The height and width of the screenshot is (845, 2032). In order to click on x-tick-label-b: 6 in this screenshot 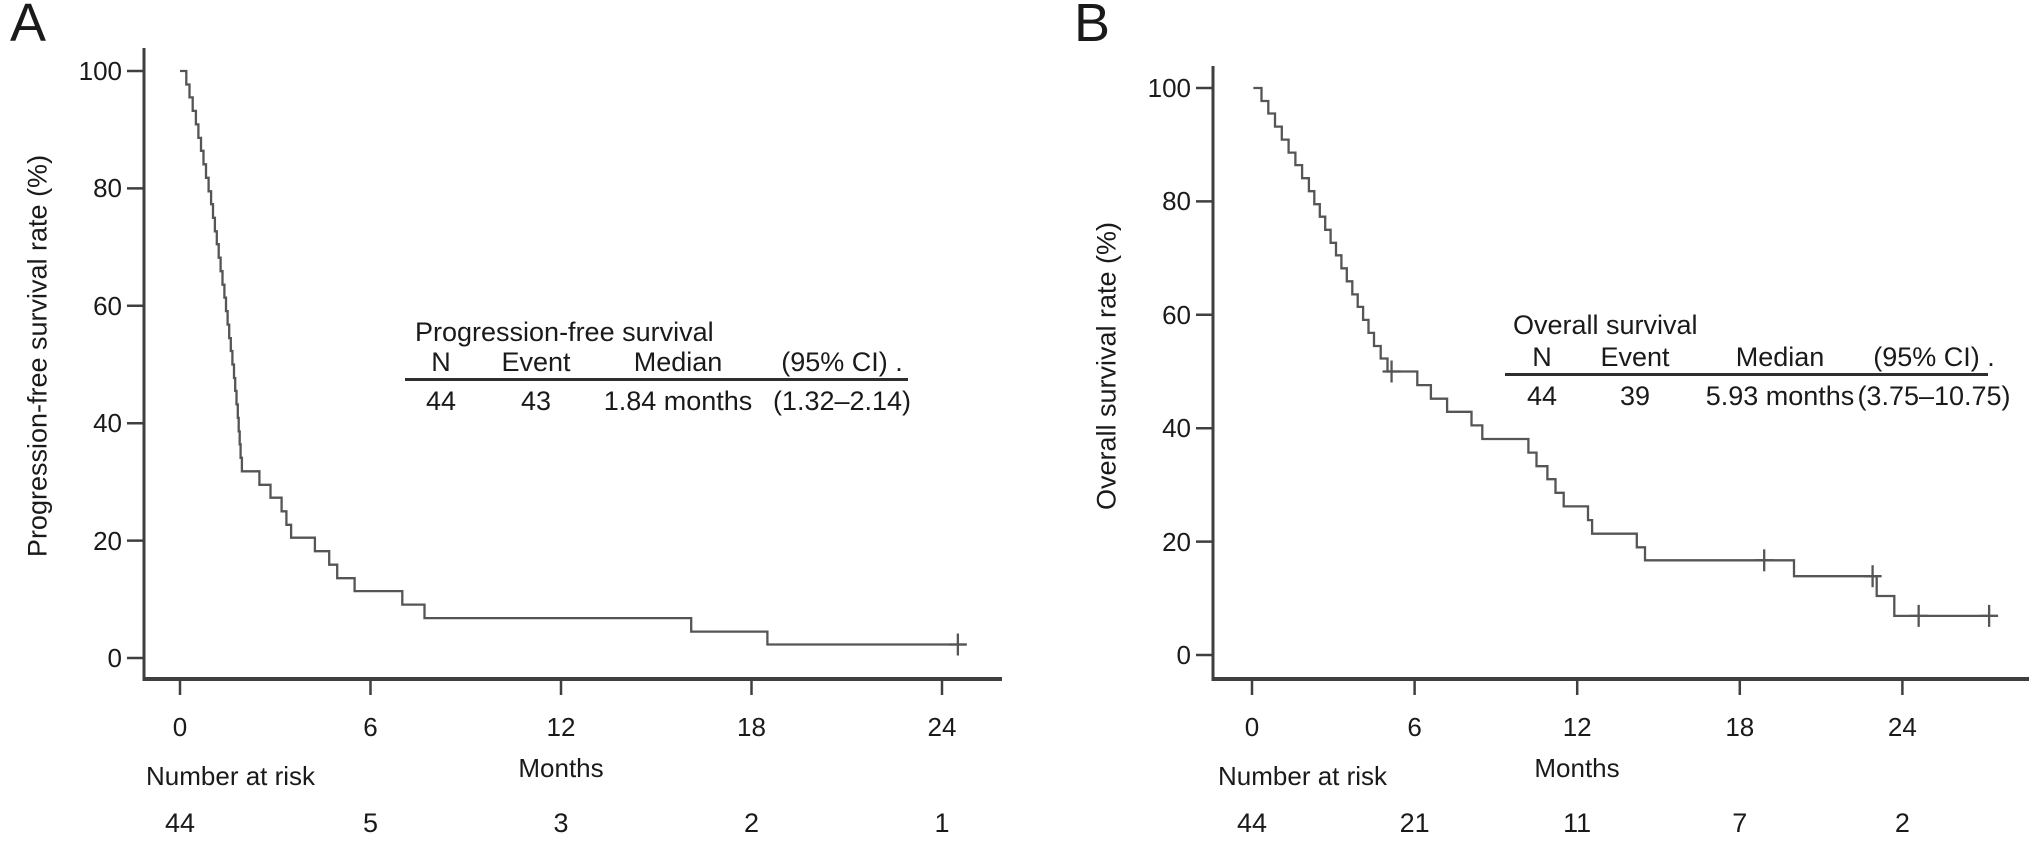, I will do `click(1414, 727)`.